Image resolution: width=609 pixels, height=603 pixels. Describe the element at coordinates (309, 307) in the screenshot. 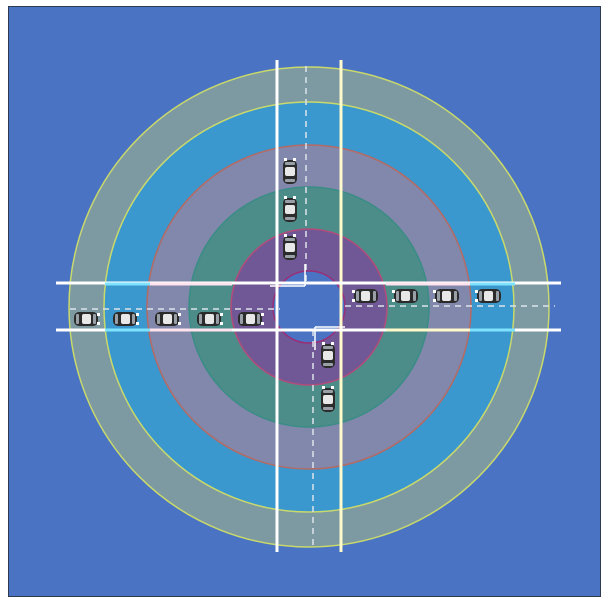

I see `center-island` at that location.